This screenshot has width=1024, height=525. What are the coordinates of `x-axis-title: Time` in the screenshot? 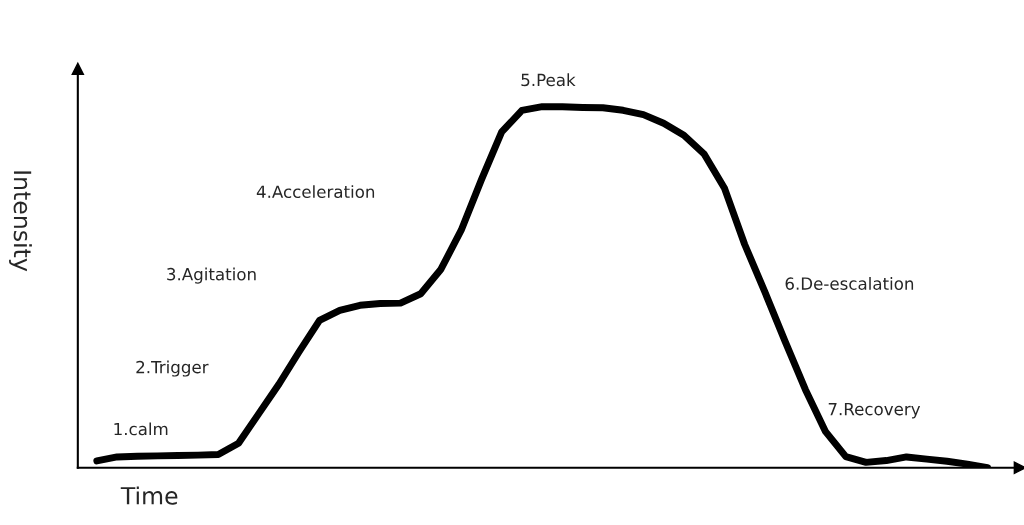 It's located at (149, 495).